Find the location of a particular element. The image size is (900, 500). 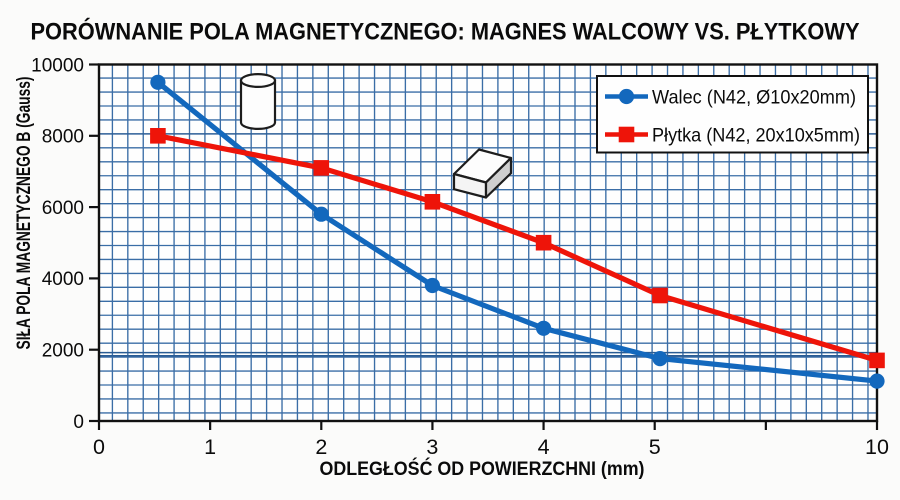

svg-text: 8000 is located at coordinates (63, 137).